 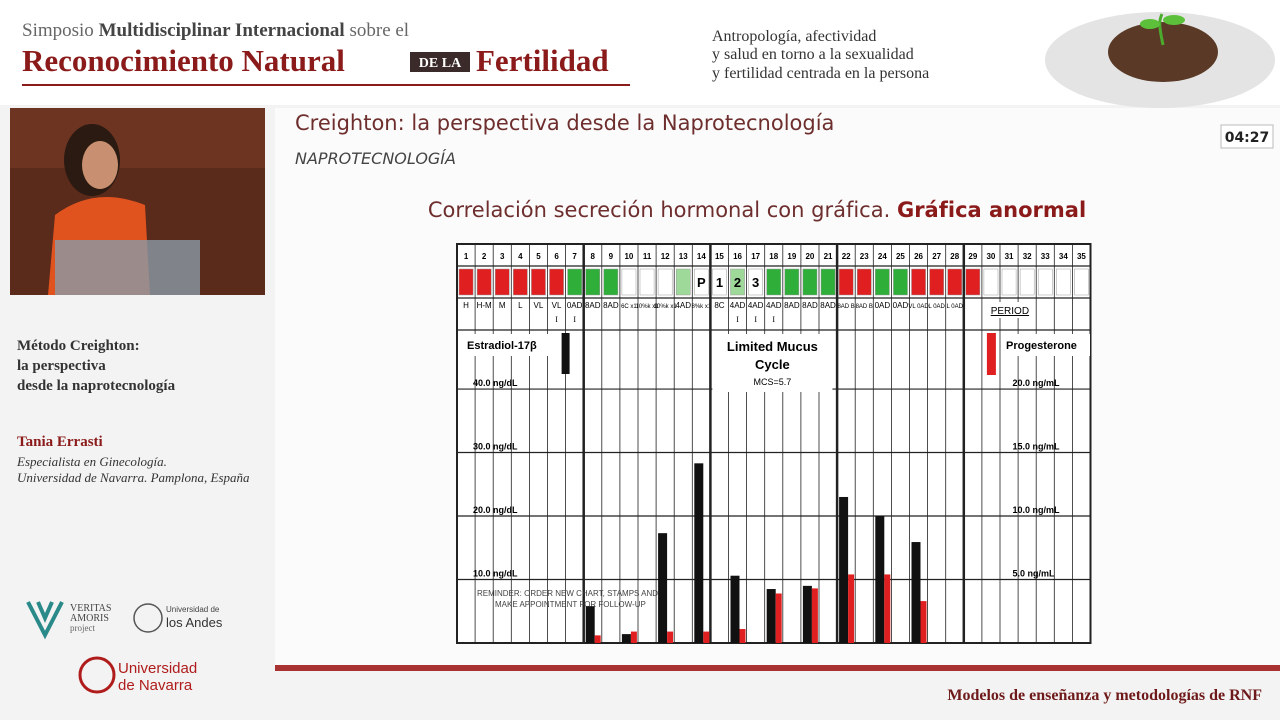 I want to click on day-number: 17, so click(x=755, y=256).